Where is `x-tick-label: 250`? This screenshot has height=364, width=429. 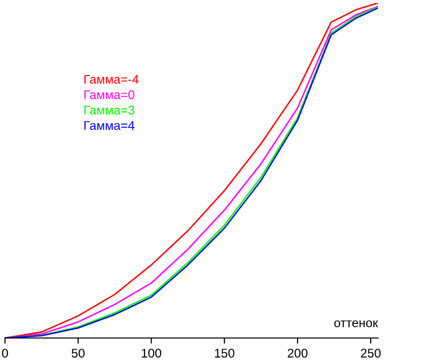
x-tick-label: 250 is located at coordinates (370, 353).